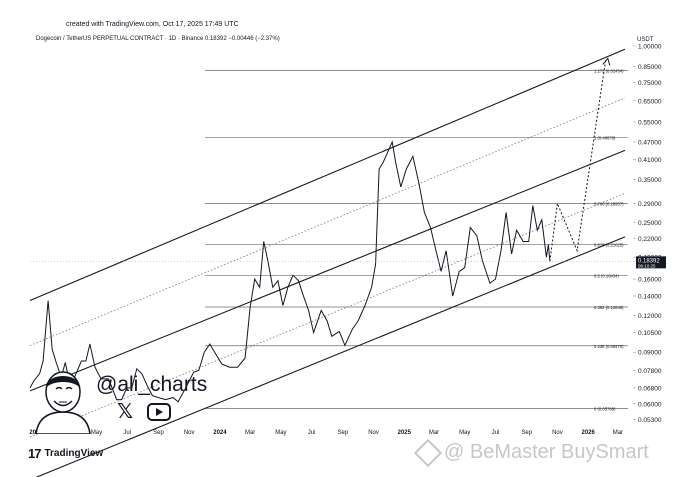 Image resolution: width=697 pixels, height=477 pixels. Describe the element at coordinates (609, 307) in the screenshot. I see `fib-label: 0.382 (0.12848)` at that location.